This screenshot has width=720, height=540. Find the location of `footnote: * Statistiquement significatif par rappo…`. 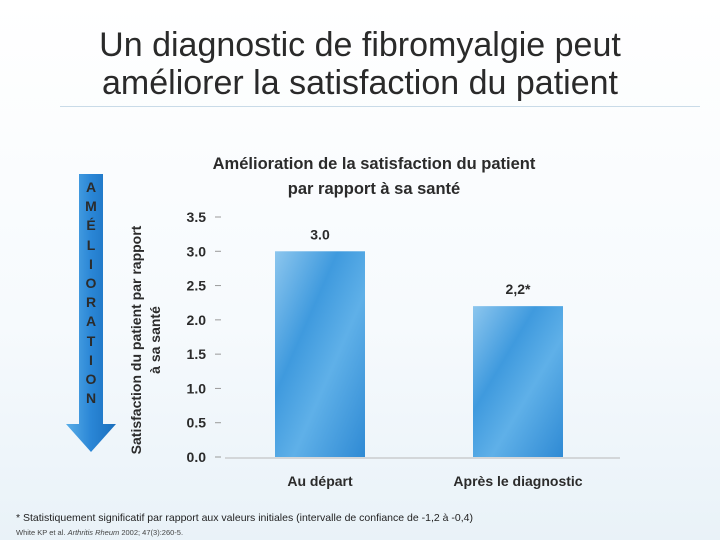

footnote: * Statistiquement significatif par rappo… is located at coordinates (244, 518).